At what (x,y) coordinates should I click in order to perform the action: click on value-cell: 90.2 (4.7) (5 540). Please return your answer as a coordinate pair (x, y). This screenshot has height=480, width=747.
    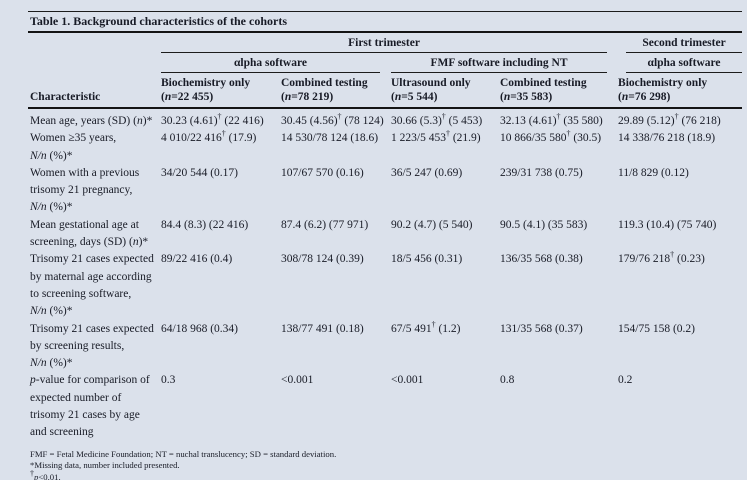
    Looking at the image, I should click on (432, 224).